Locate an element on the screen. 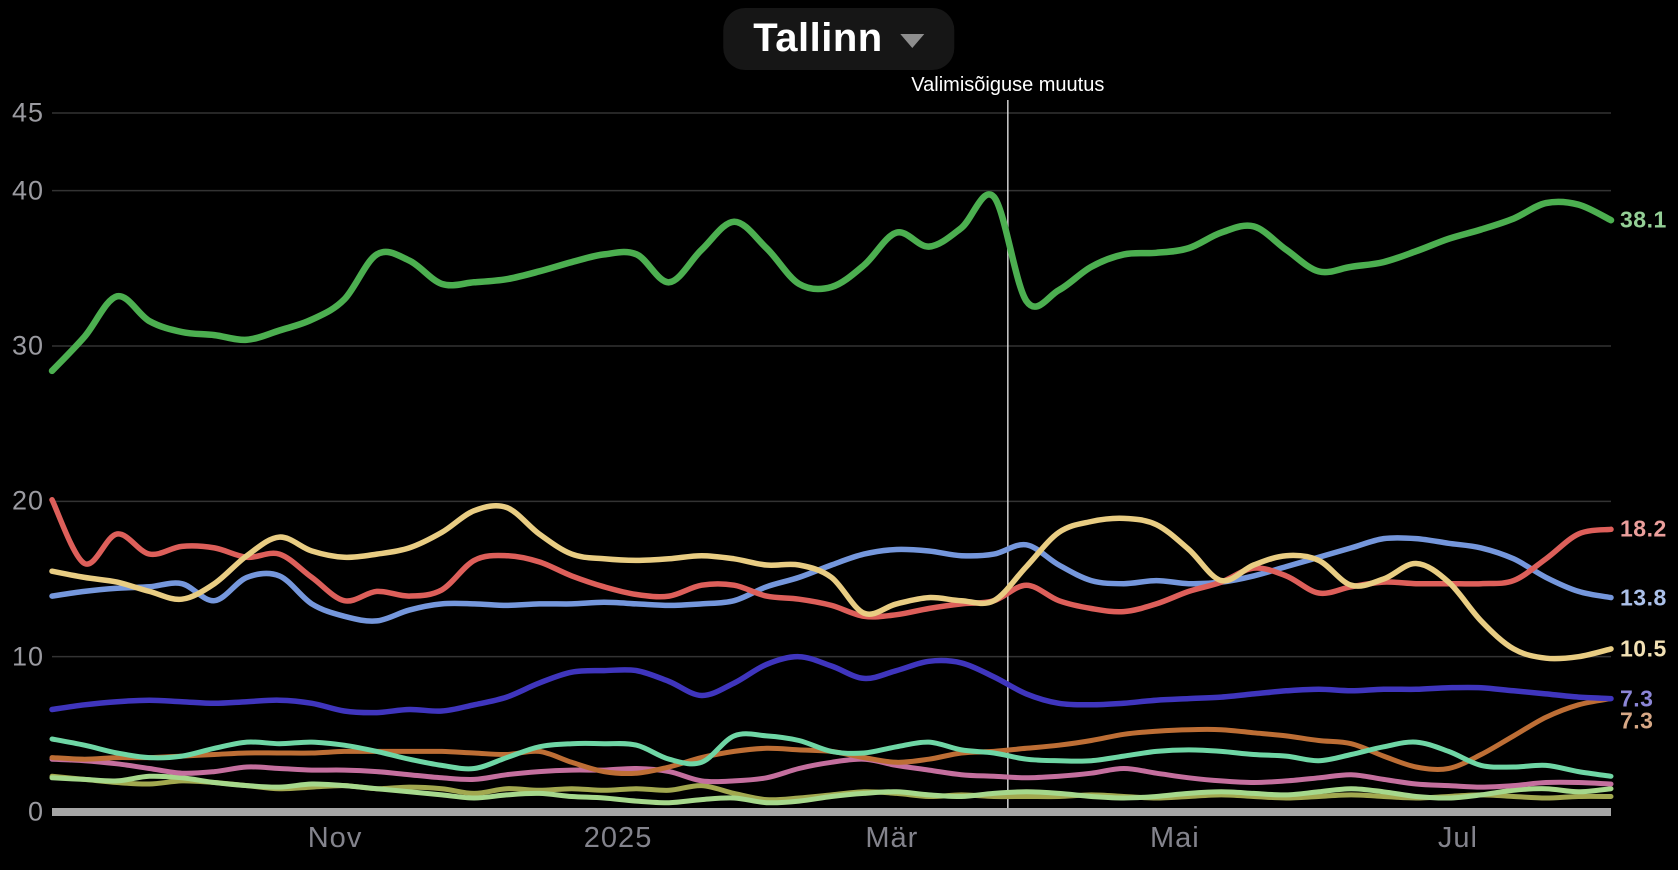  x-tick-label-Jul: Jul is located at coordinates (1457, 838).